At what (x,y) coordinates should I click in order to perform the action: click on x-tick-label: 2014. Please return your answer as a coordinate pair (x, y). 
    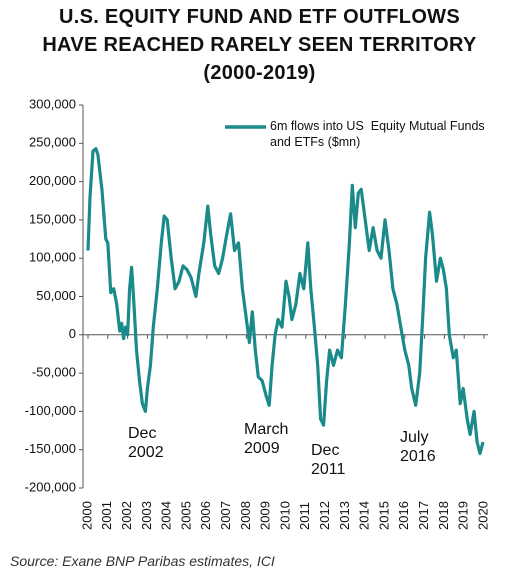
    Looking at the image, I should click on (364, 515).